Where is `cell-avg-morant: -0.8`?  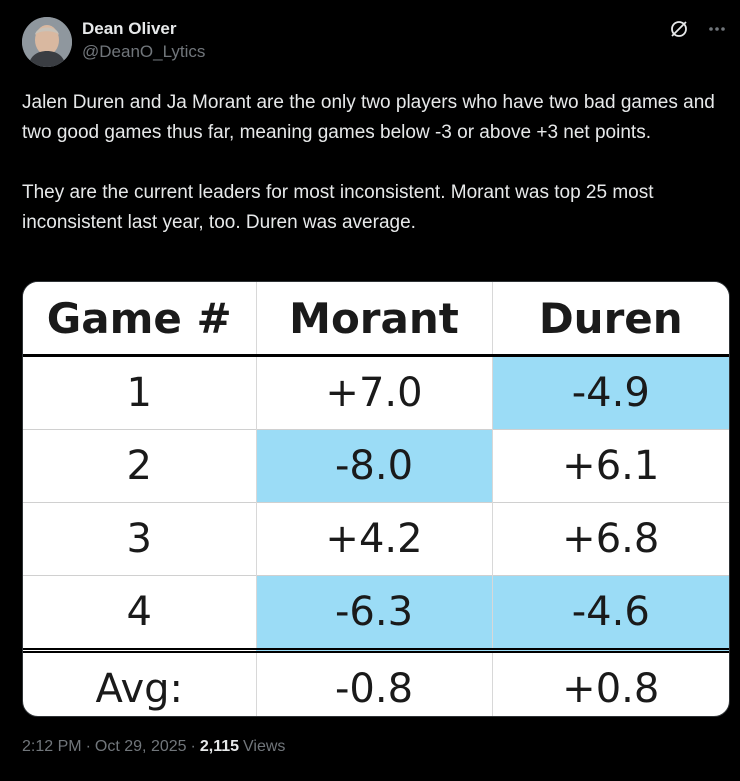 cell-avg-morant: -0.8 is located at coordinates (373, 682).